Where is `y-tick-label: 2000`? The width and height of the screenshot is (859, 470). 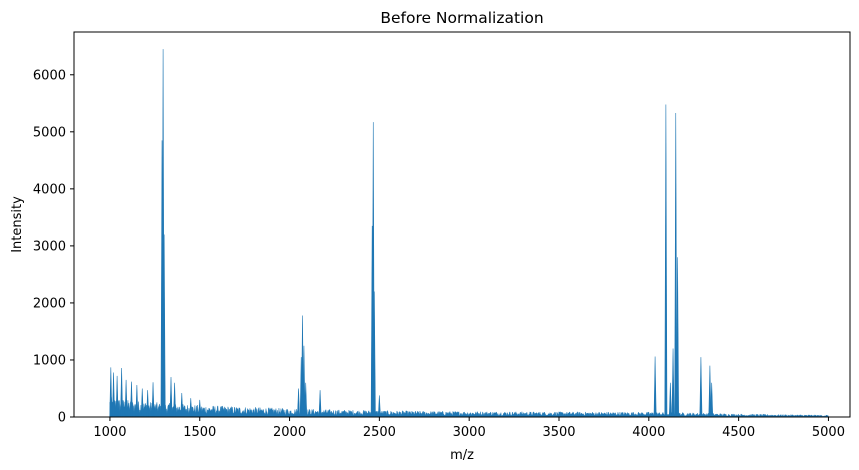
y-tick-label: 2000 is located at coordinates (49, 303).